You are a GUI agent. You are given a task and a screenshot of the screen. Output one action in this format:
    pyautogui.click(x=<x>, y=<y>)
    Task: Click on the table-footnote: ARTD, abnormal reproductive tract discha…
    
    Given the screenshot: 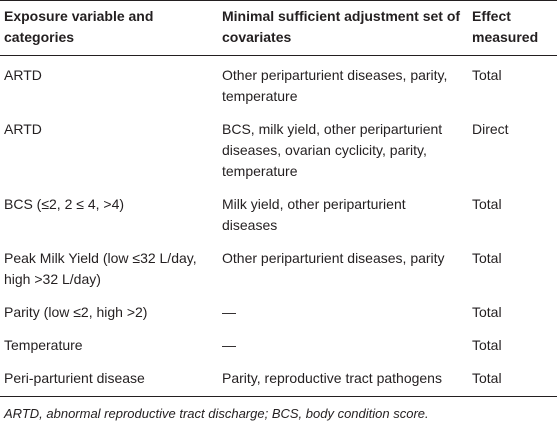 What is the action you would take?
    pyautogui.click(x=216, y=413)
    